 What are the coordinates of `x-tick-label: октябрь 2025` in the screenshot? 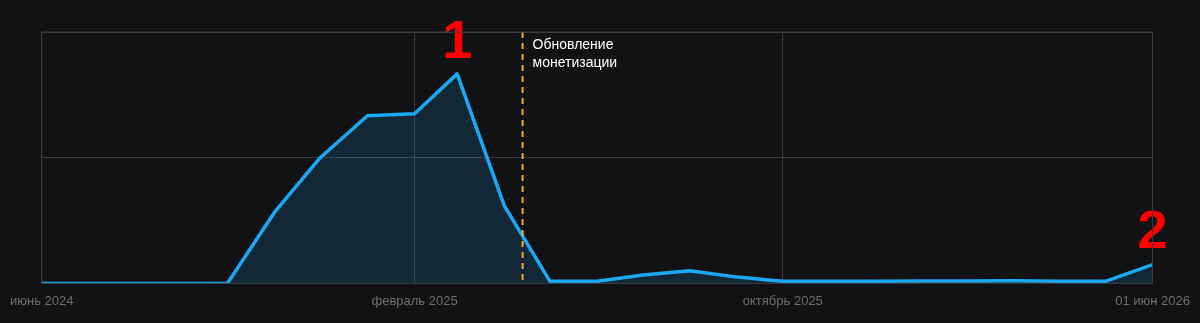 It's located at (782, 300).